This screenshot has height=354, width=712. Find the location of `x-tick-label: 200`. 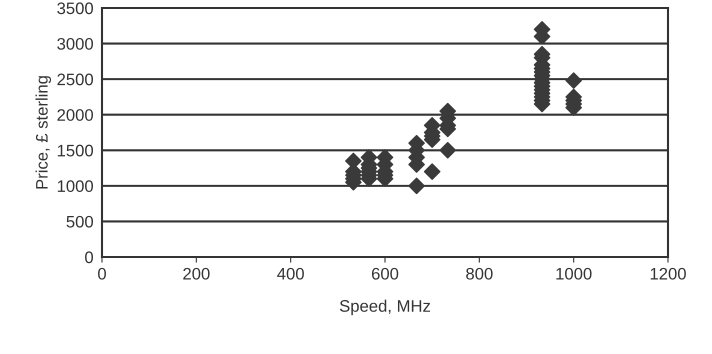

x-tick-label: 200 is located at coordinates (196, 274).